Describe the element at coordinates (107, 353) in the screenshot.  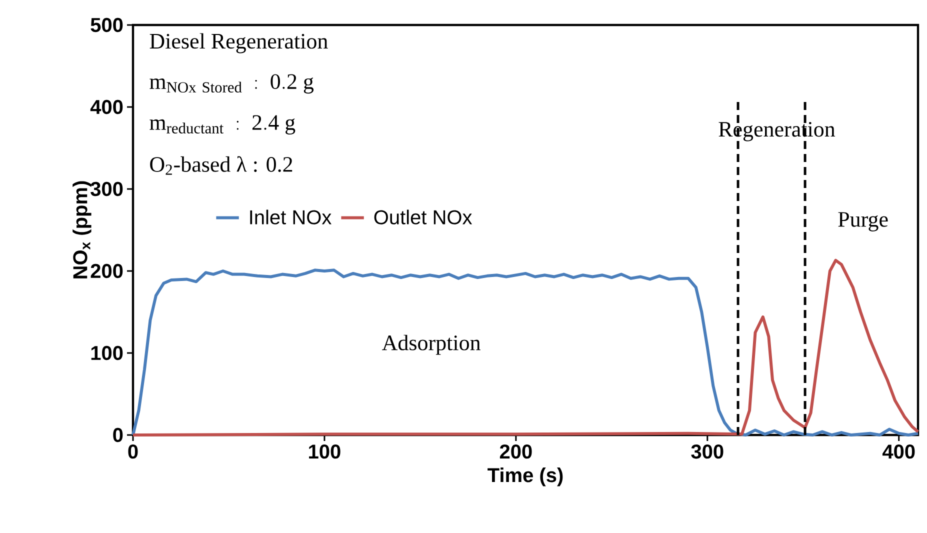
I see `y-tick-label: 100` at that location.